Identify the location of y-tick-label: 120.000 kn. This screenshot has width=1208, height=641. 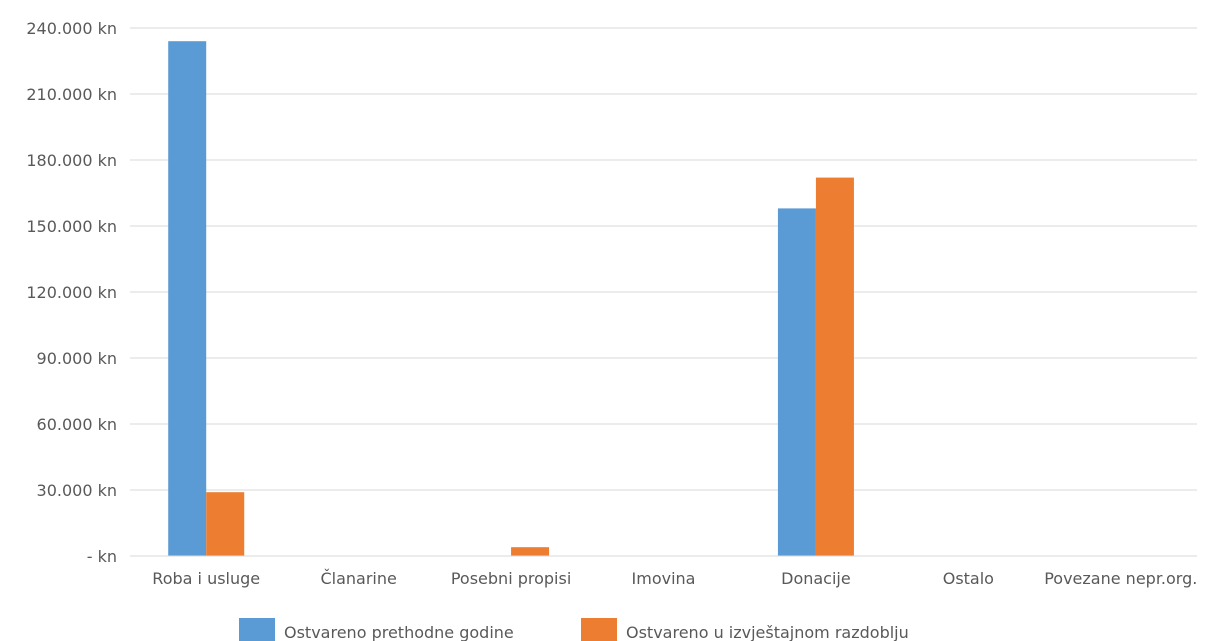
(71, 292).